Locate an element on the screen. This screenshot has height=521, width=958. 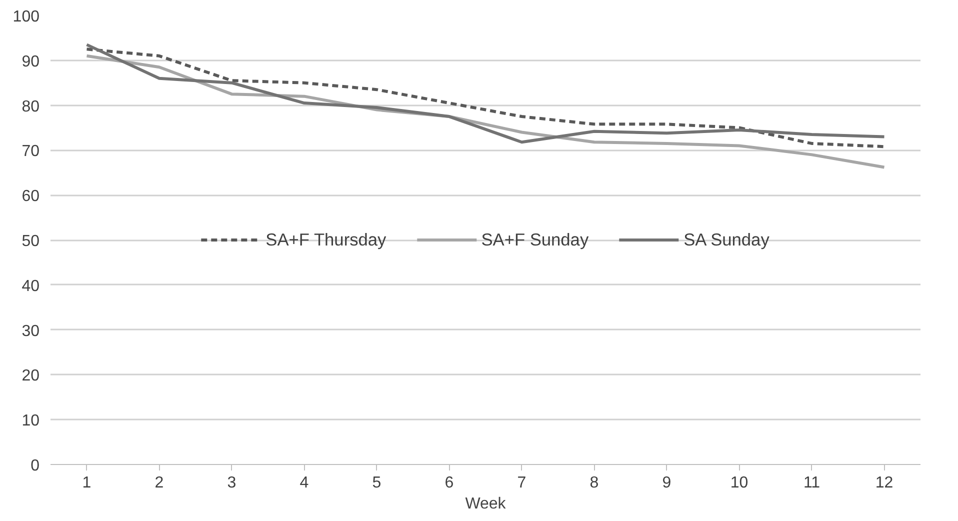
y-tick-label: 0 is located at coordinates (35, 466).